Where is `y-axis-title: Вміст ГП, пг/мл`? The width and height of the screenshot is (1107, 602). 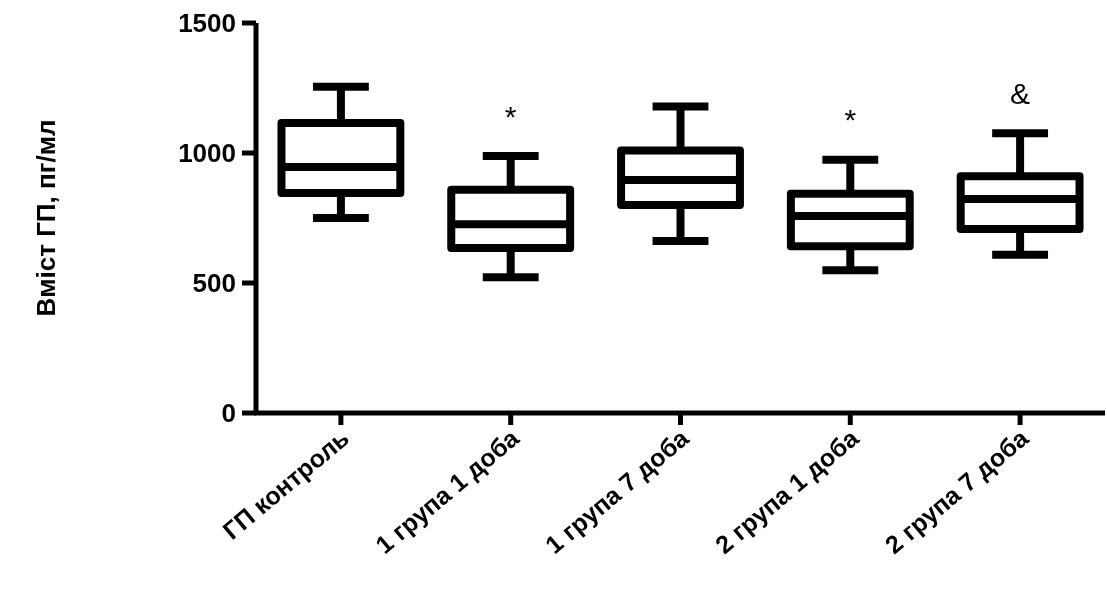
y-axis-title: Вміст ГП, пг/мл is located at coordinates (46, 218).